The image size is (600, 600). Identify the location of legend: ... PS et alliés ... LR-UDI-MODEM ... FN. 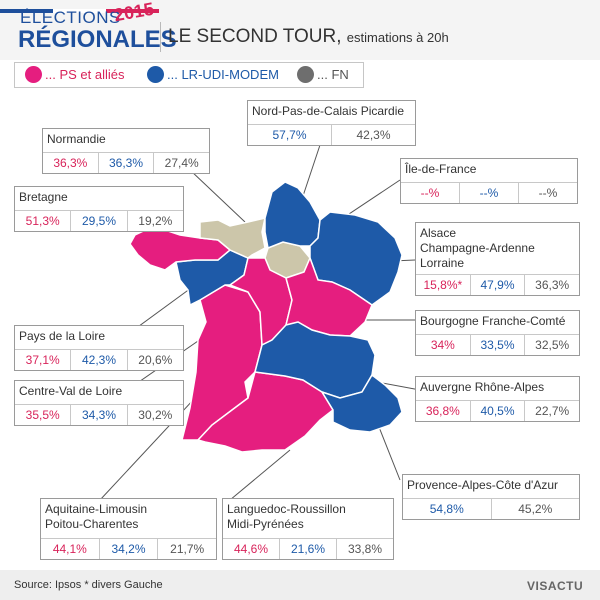
(189, 75).